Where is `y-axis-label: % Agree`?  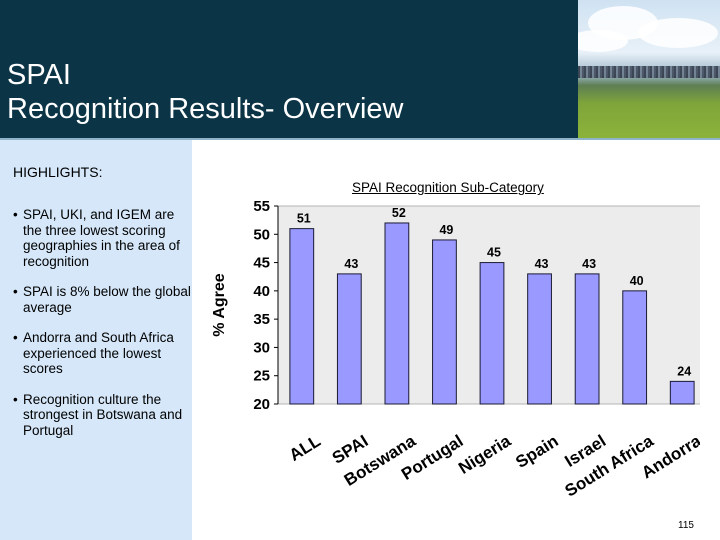 y-axis-label: % Agree is located at coordinates (219, 305).